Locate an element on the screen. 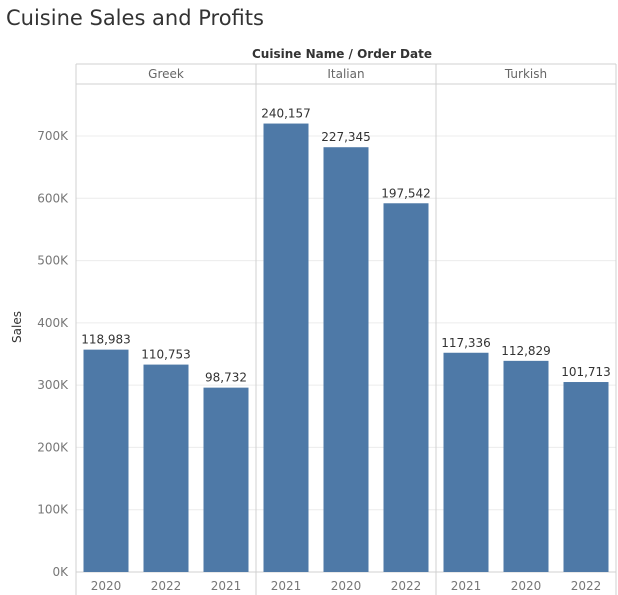  pane-header-turkish: Turkish is located at coordinates (525, 74).